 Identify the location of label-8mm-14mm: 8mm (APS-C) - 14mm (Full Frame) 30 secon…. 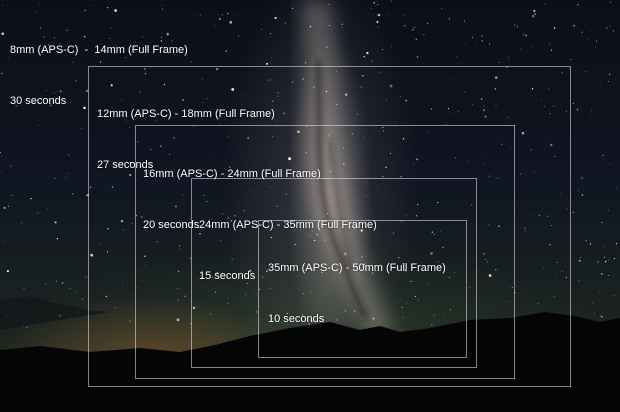
(99, 76).